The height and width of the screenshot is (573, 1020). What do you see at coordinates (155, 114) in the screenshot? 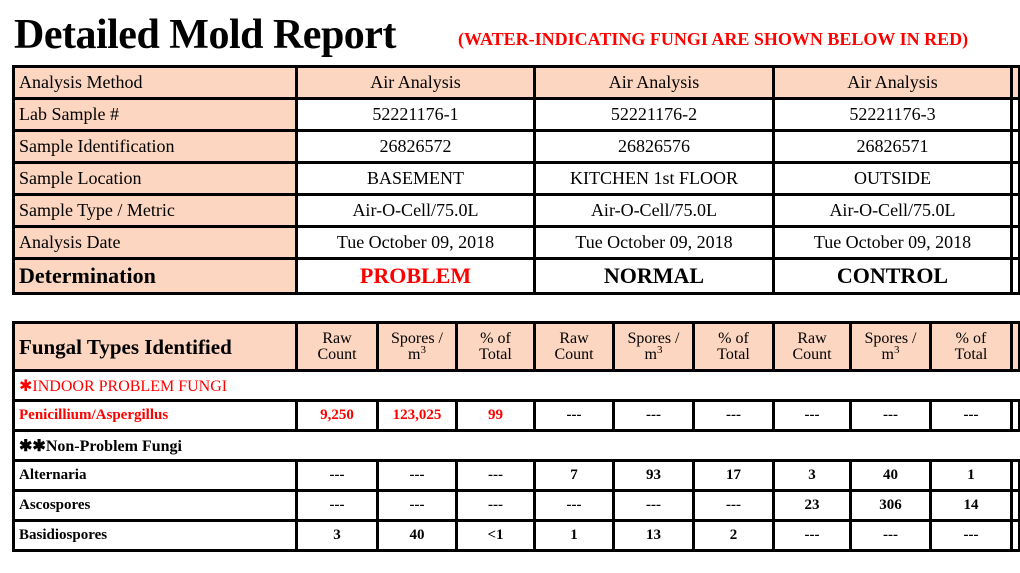
I see `row-label: Lab Sample #` at bounding box center [155, 114].